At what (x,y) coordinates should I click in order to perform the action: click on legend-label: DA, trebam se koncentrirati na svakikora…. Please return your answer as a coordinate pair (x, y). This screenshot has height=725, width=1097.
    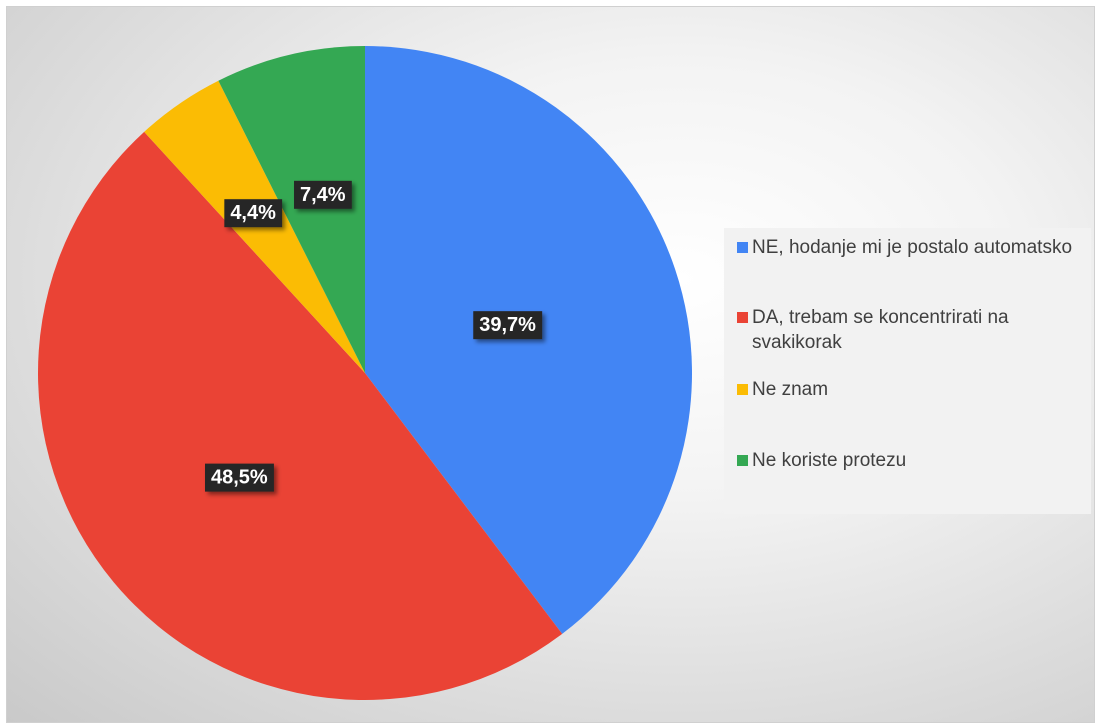
    Looking at the image, I should click on (880, 330).